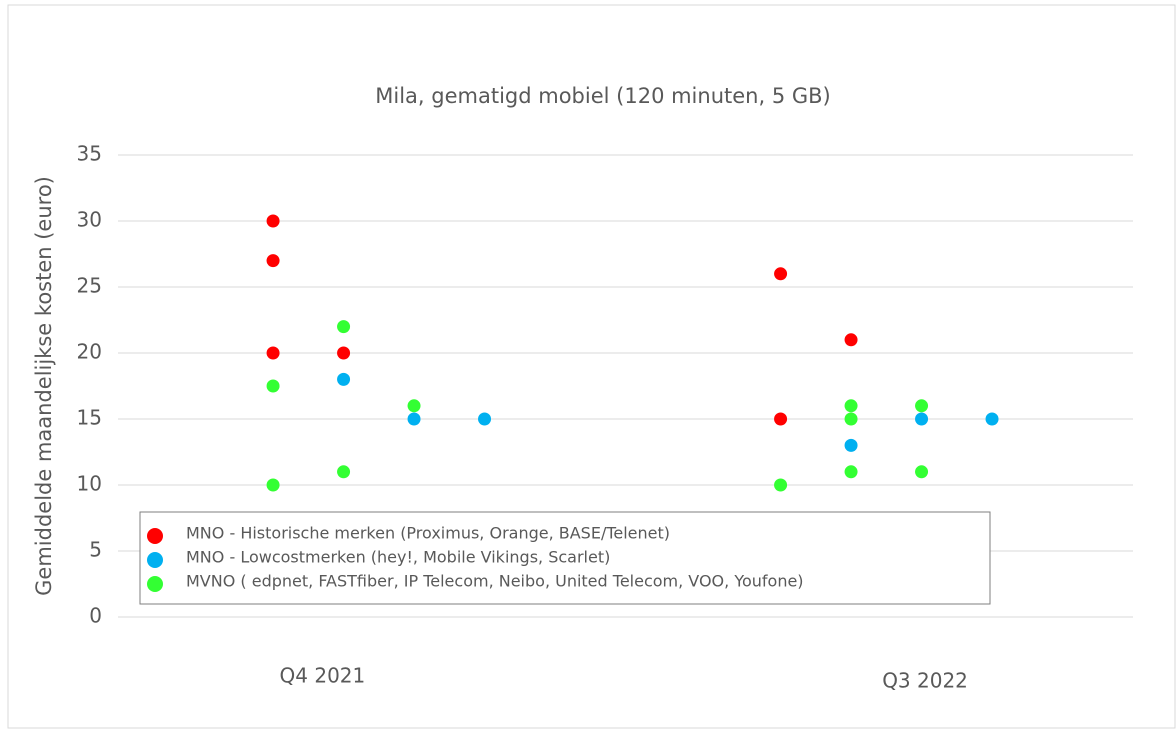 The width and height of the screenshot is (1176, 729). What do you see at coordinates (89, 154) in the screenshot?
I see `y-tick-label: 35` at bounding box center [89, 154].